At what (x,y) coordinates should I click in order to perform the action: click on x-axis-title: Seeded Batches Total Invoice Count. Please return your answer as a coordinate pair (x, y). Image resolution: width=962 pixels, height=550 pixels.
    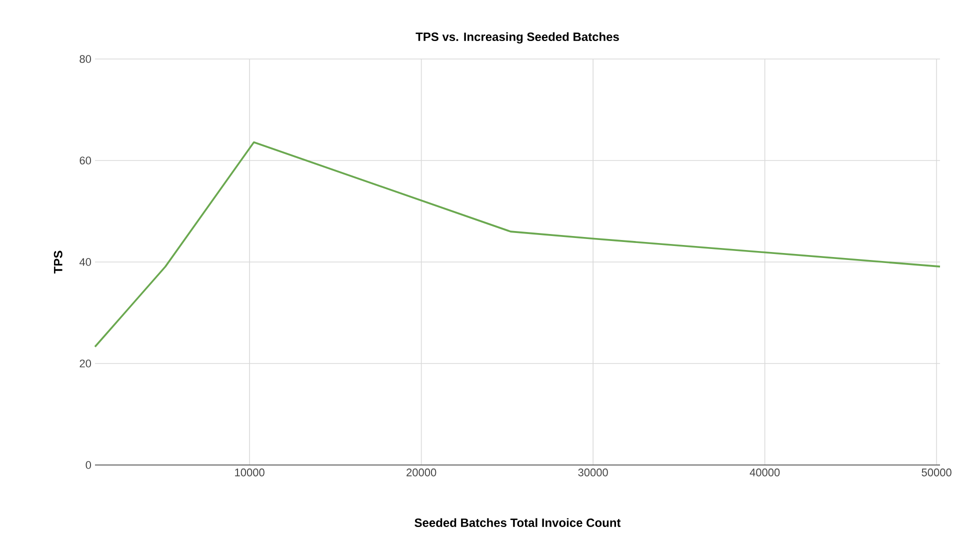
    Looking at the image, I should click on (517, 522).